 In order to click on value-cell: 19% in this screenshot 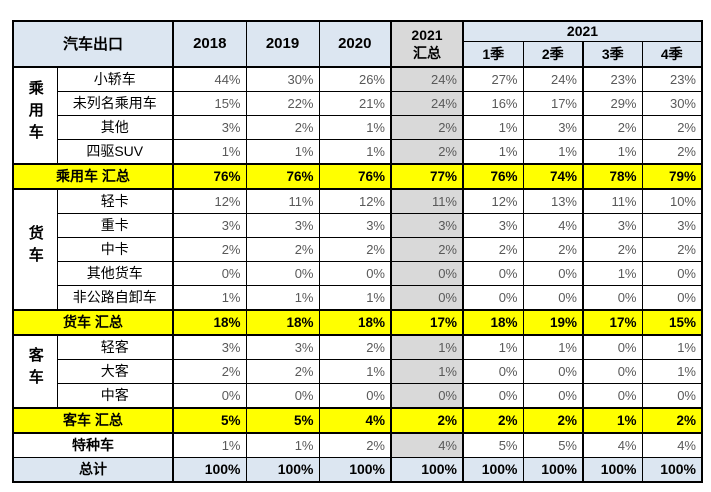, I will do `click(553, 322)`.